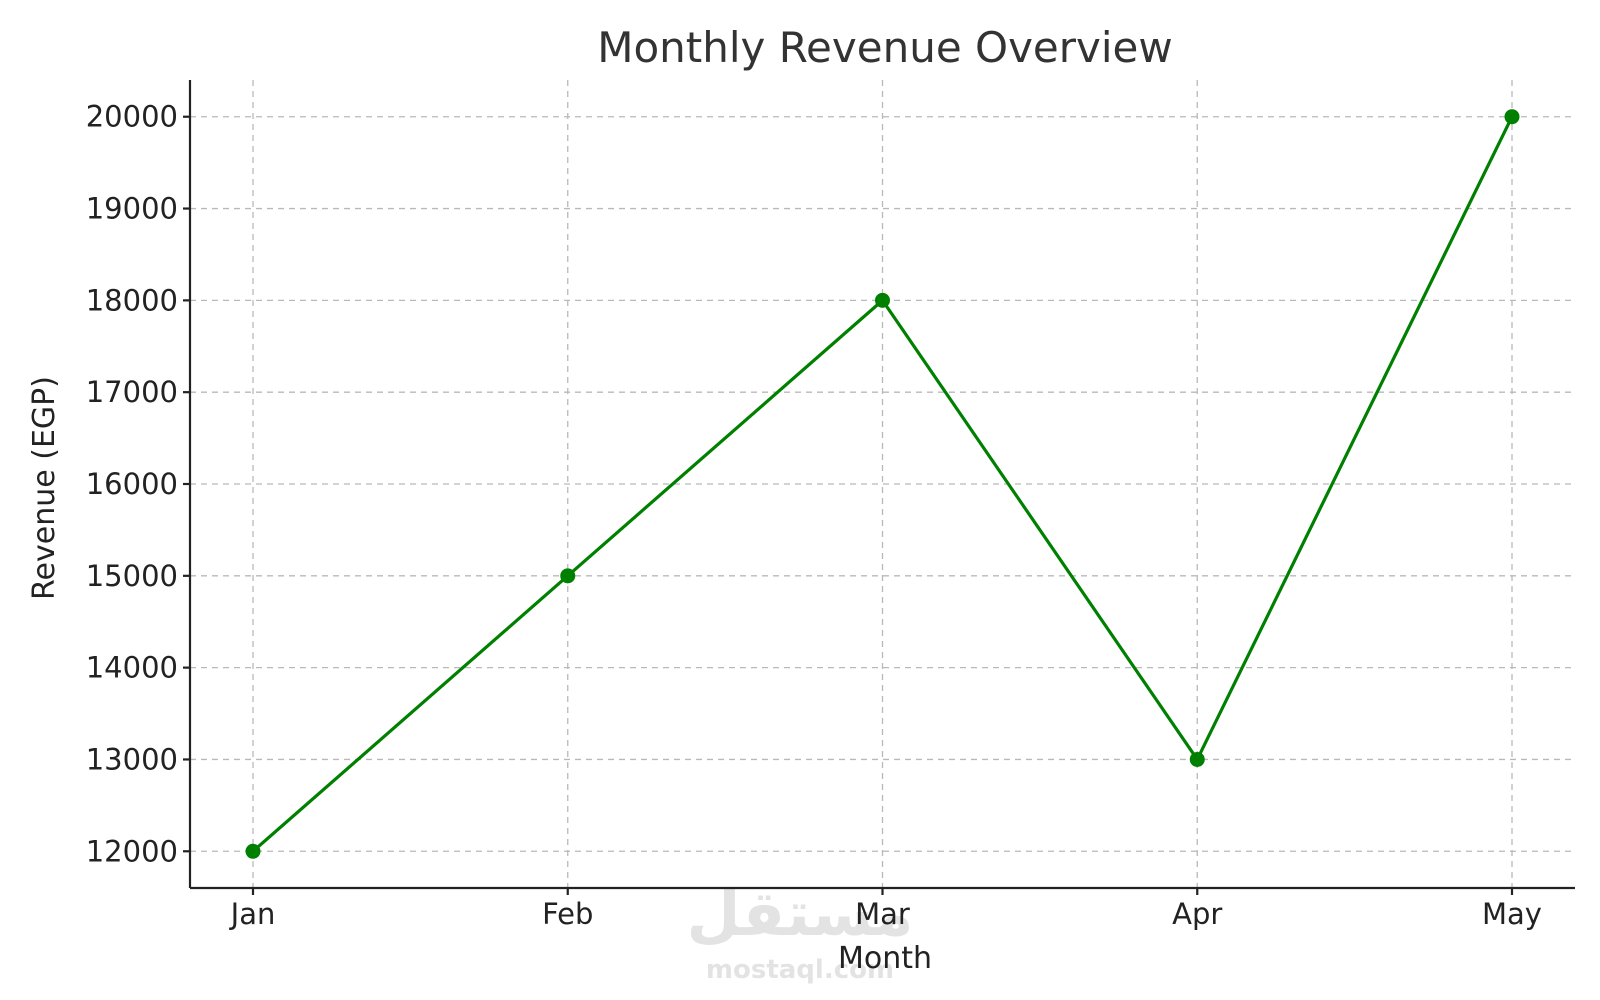  What do you see at coordinates (885, 958) in the screenshot?
I see `x-axis-label: Month` at bounding box center [885, 958].